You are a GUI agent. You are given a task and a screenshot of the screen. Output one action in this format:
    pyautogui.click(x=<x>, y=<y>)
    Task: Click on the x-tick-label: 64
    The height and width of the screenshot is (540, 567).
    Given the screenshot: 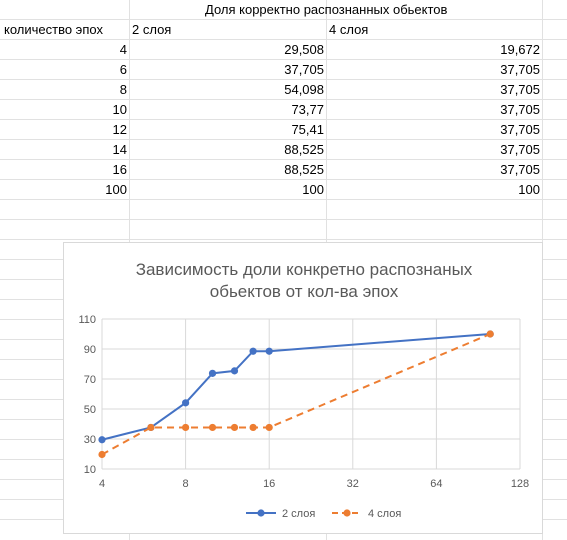 What is the action you would take?
    pyautogui.click(x=436, y=484)
    